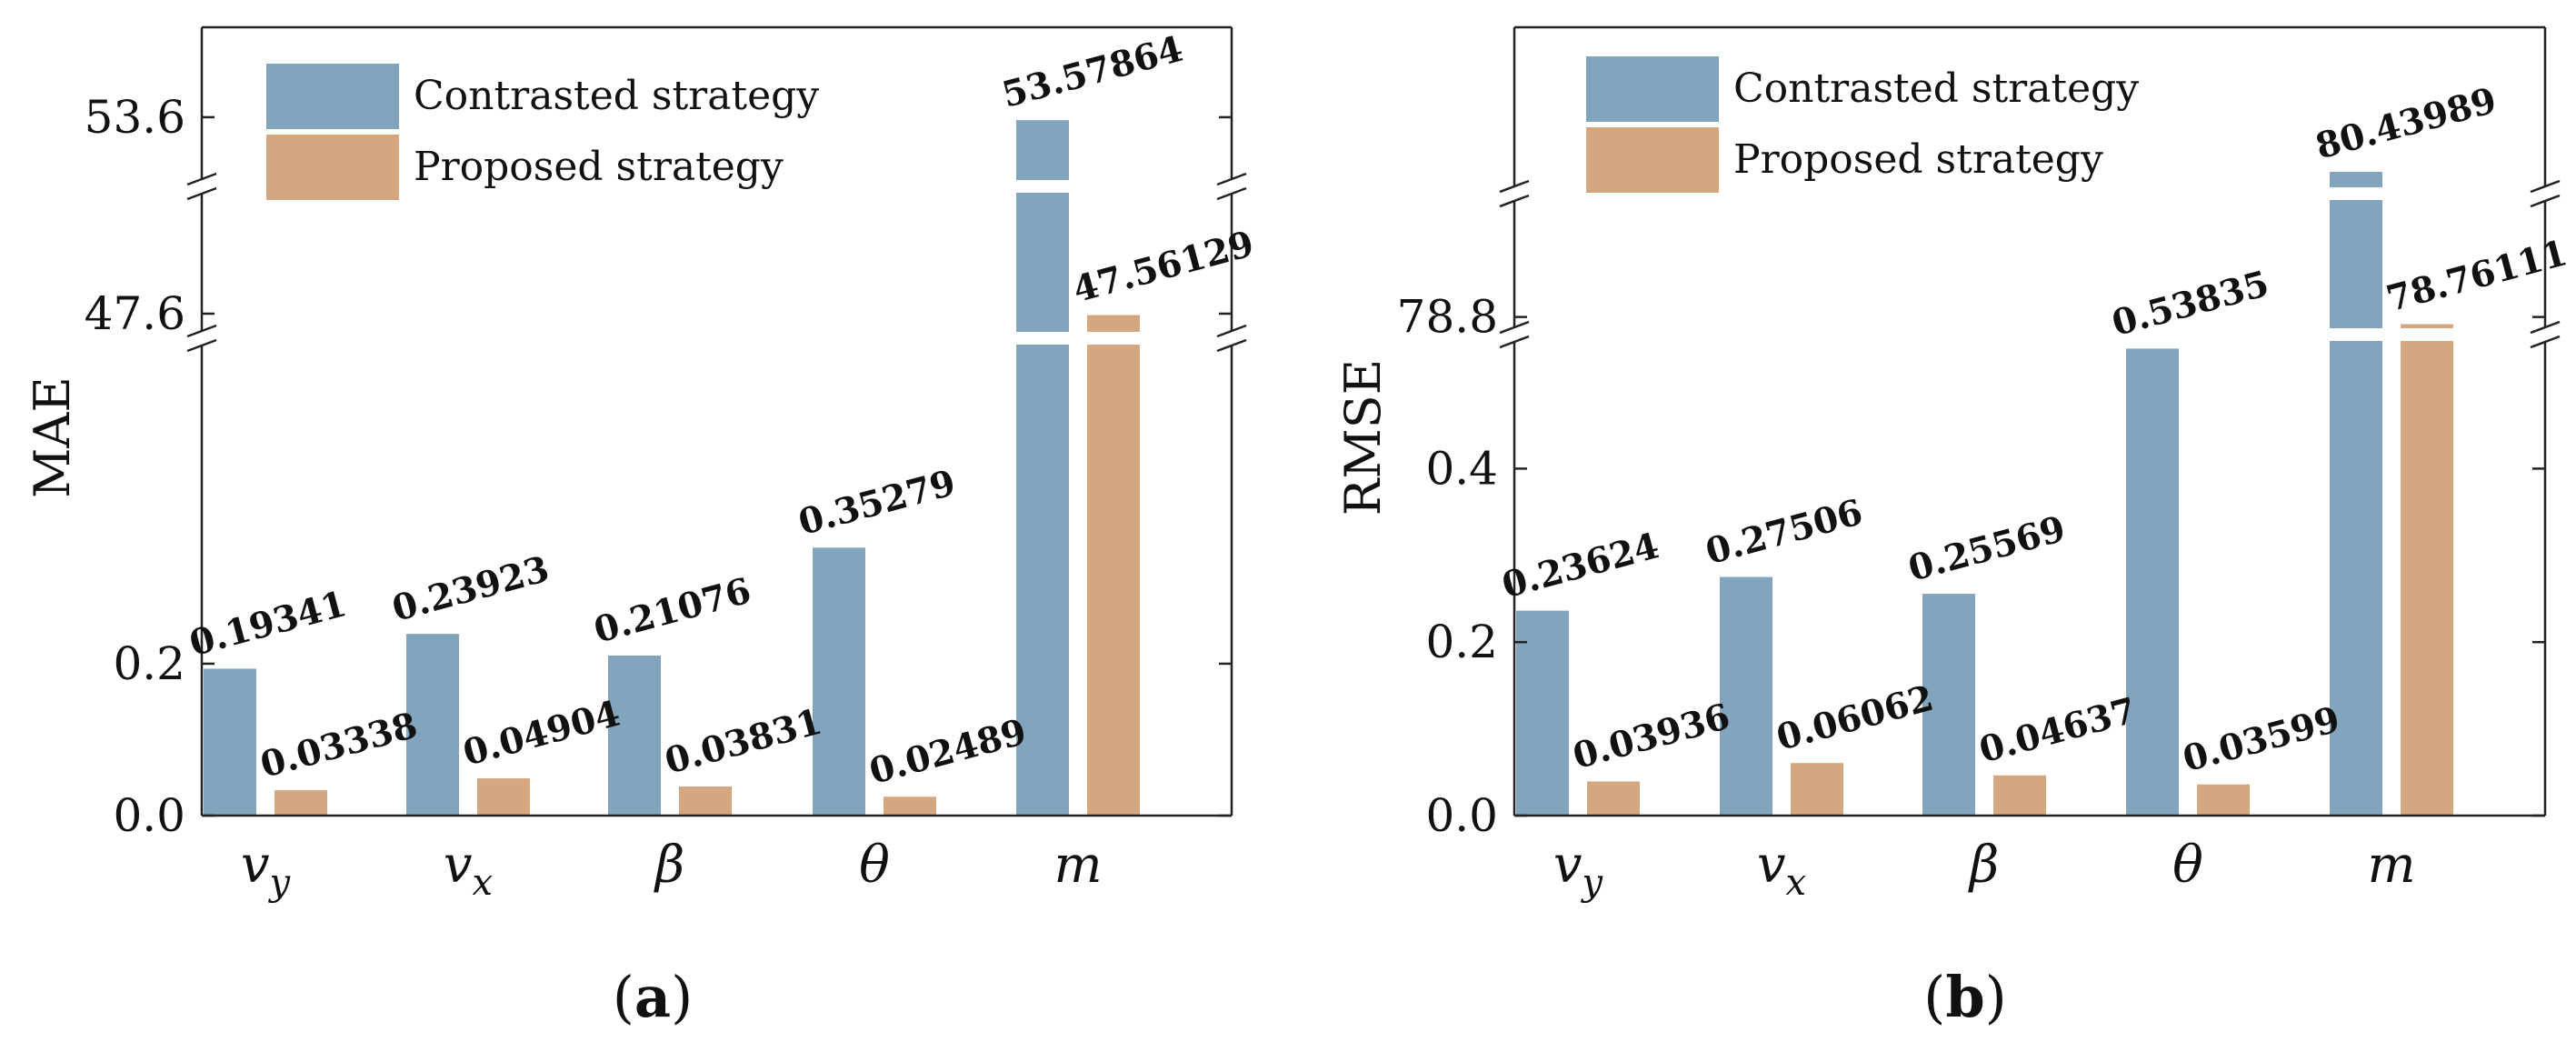 The height and width of the screenshot is (1052, 2576). What do you see at coordinates (672, 611) in the screenshot?
I see `data-label: 0.21076` at bounding box center [672, 611].